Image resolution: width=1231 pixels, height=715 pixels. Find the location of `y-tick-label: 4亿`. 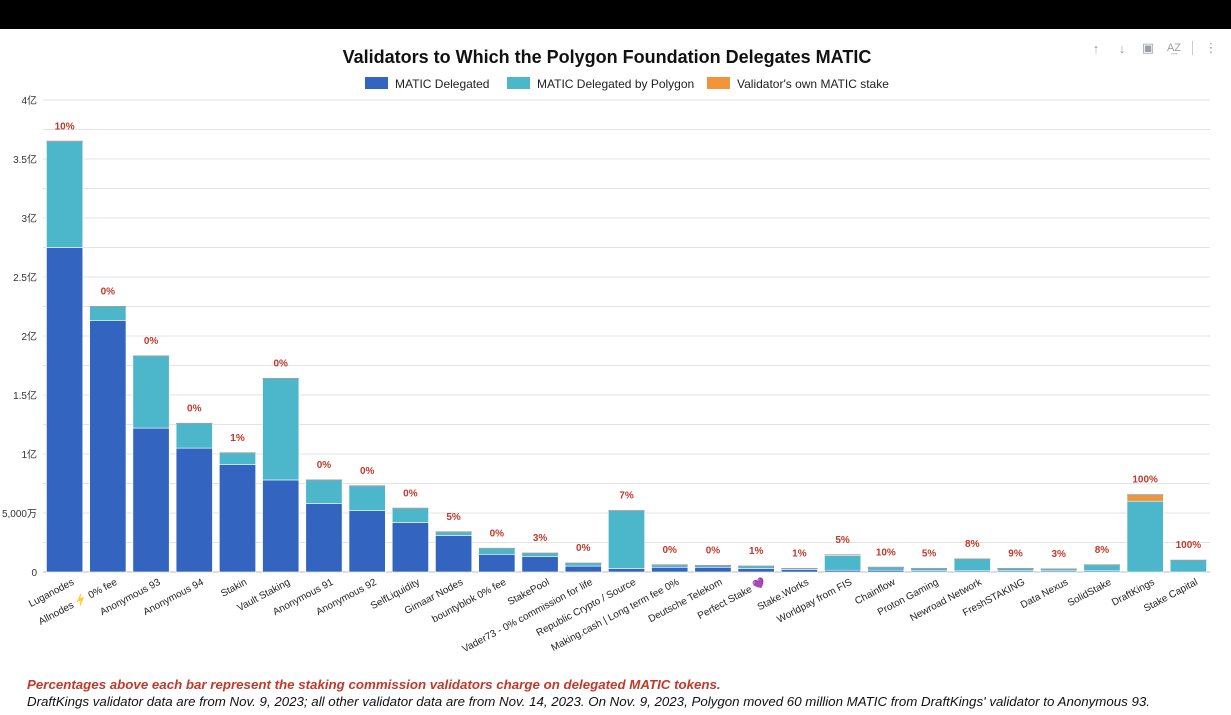

y-tick-label: 4亿 is located at coordinates (29, 100).